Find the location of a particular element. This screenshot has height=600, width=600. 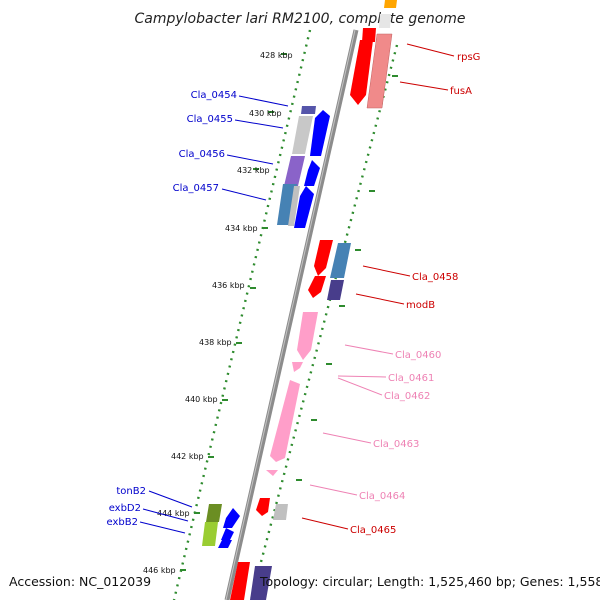

gene-label-exbB2: exbB2 is located at coordinates (122, 522).